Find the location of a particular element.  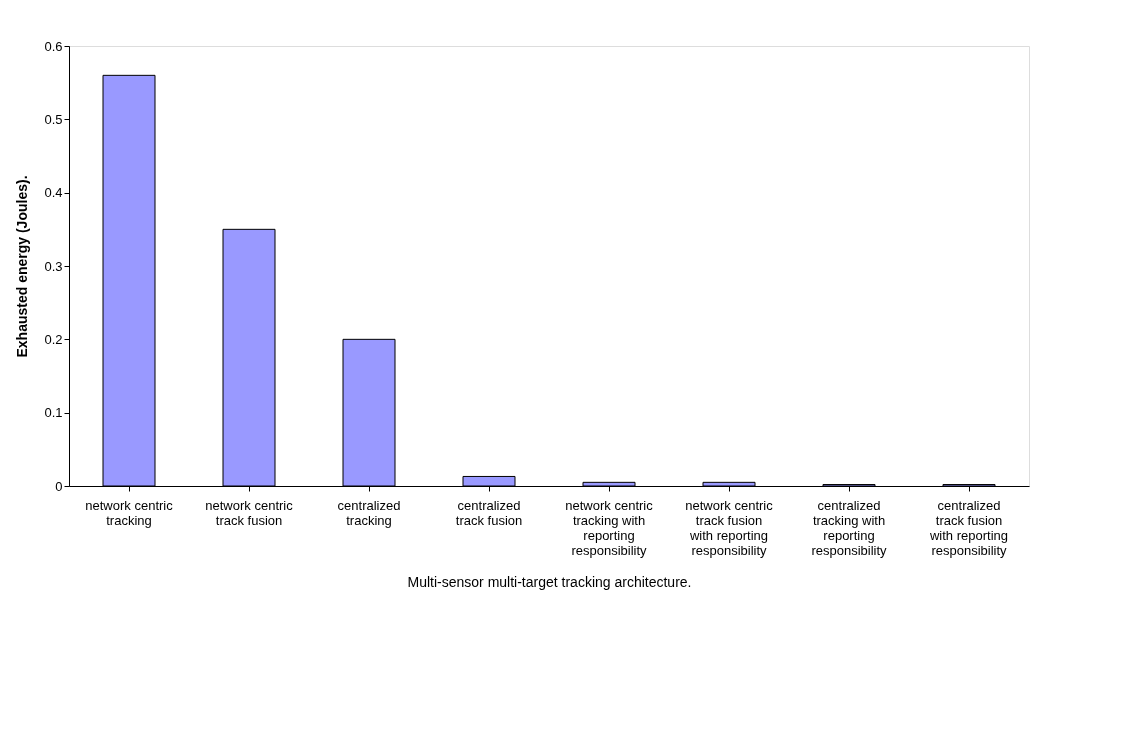

x-tick-label: network centric tracking is located at coordinates (129, 512).